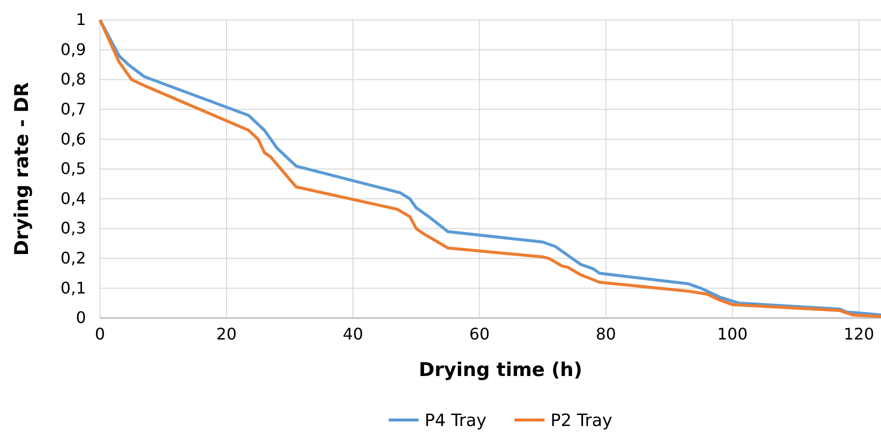 The image size is (881, 432). Describe the element at coordinates (73, 168) in the screenshot. I see `y-tick-label: 0,5` at that location.